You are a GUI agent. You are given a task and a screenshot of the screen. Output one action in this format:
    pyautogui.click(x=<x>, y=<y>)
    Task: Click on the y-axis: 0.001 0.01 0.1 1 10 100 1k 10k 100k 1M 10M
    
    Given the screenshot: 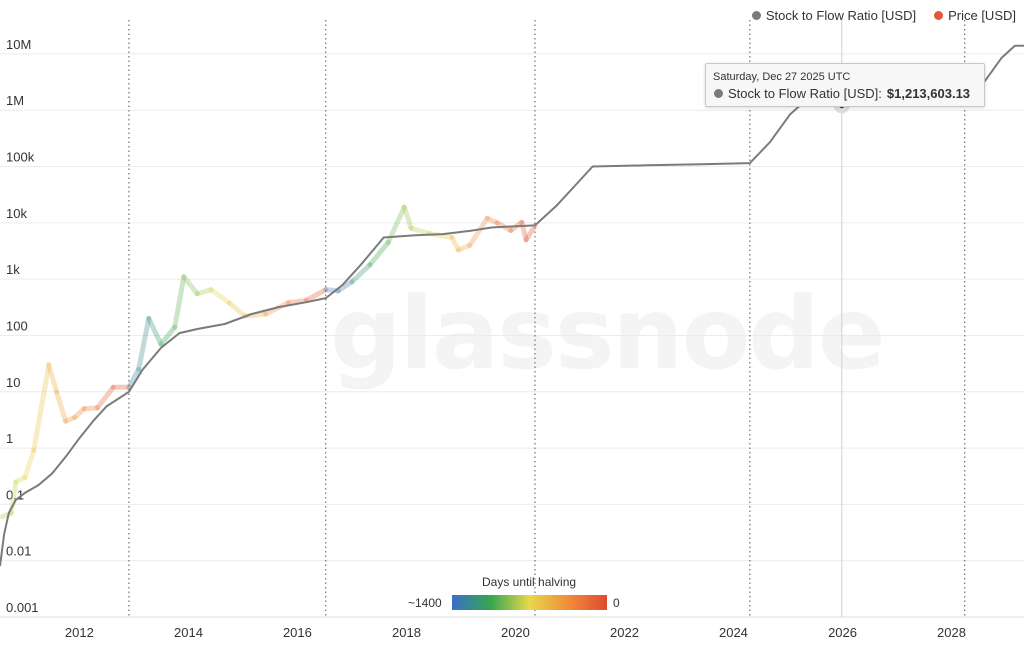 What is the action you would take?
    pyautogui.click(x=22, y=326)
    